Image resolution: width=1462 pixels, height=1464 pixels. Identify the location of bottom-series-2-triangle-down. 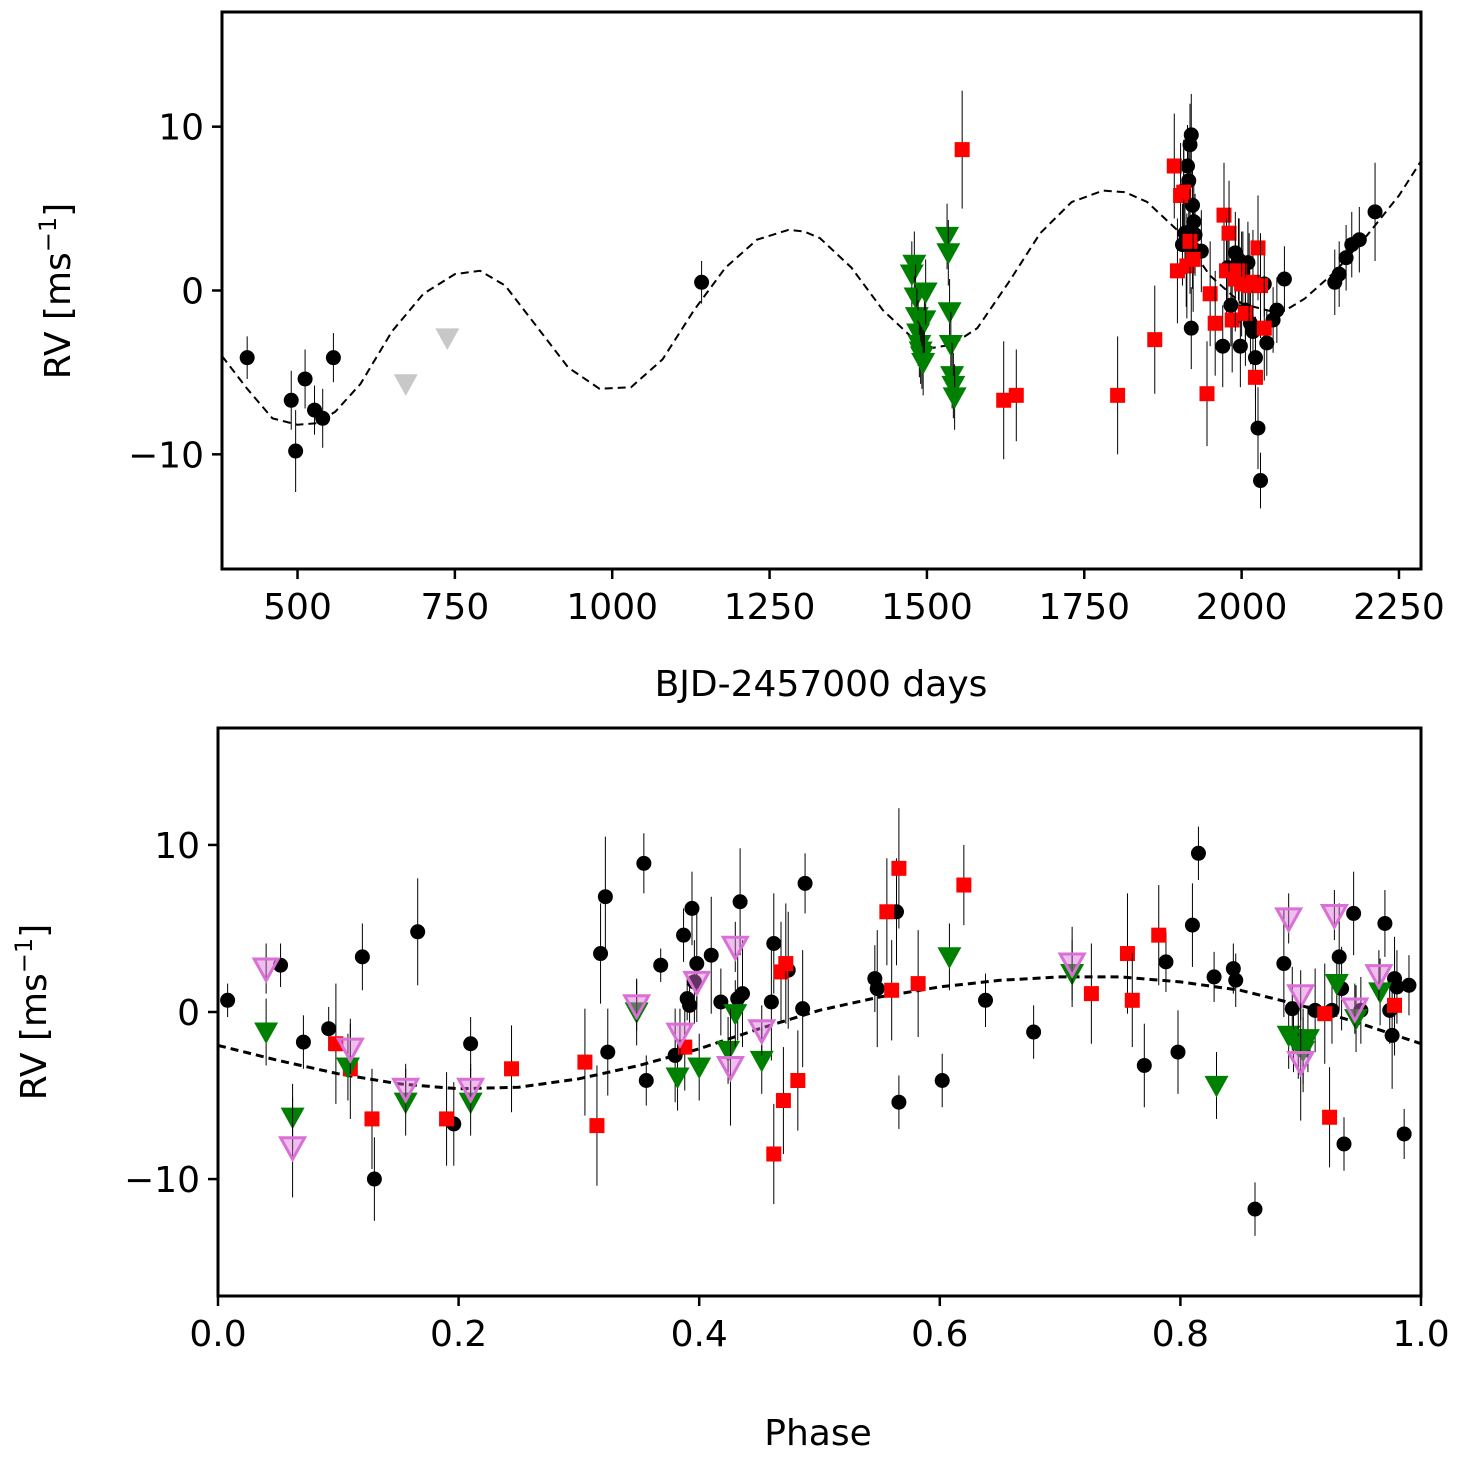
(823, 1037).